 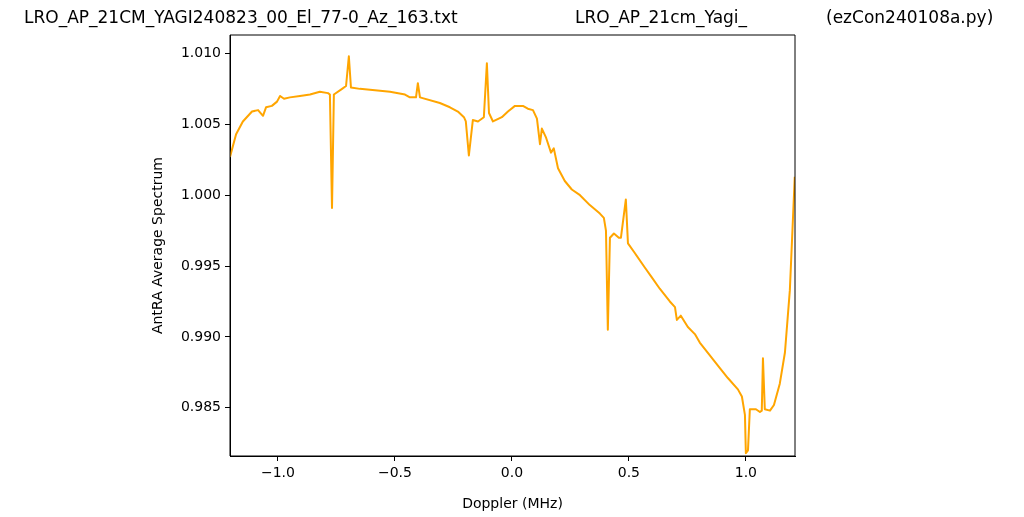 I want to click on y-tick-label: 0.995, so click(x=200, y=264).